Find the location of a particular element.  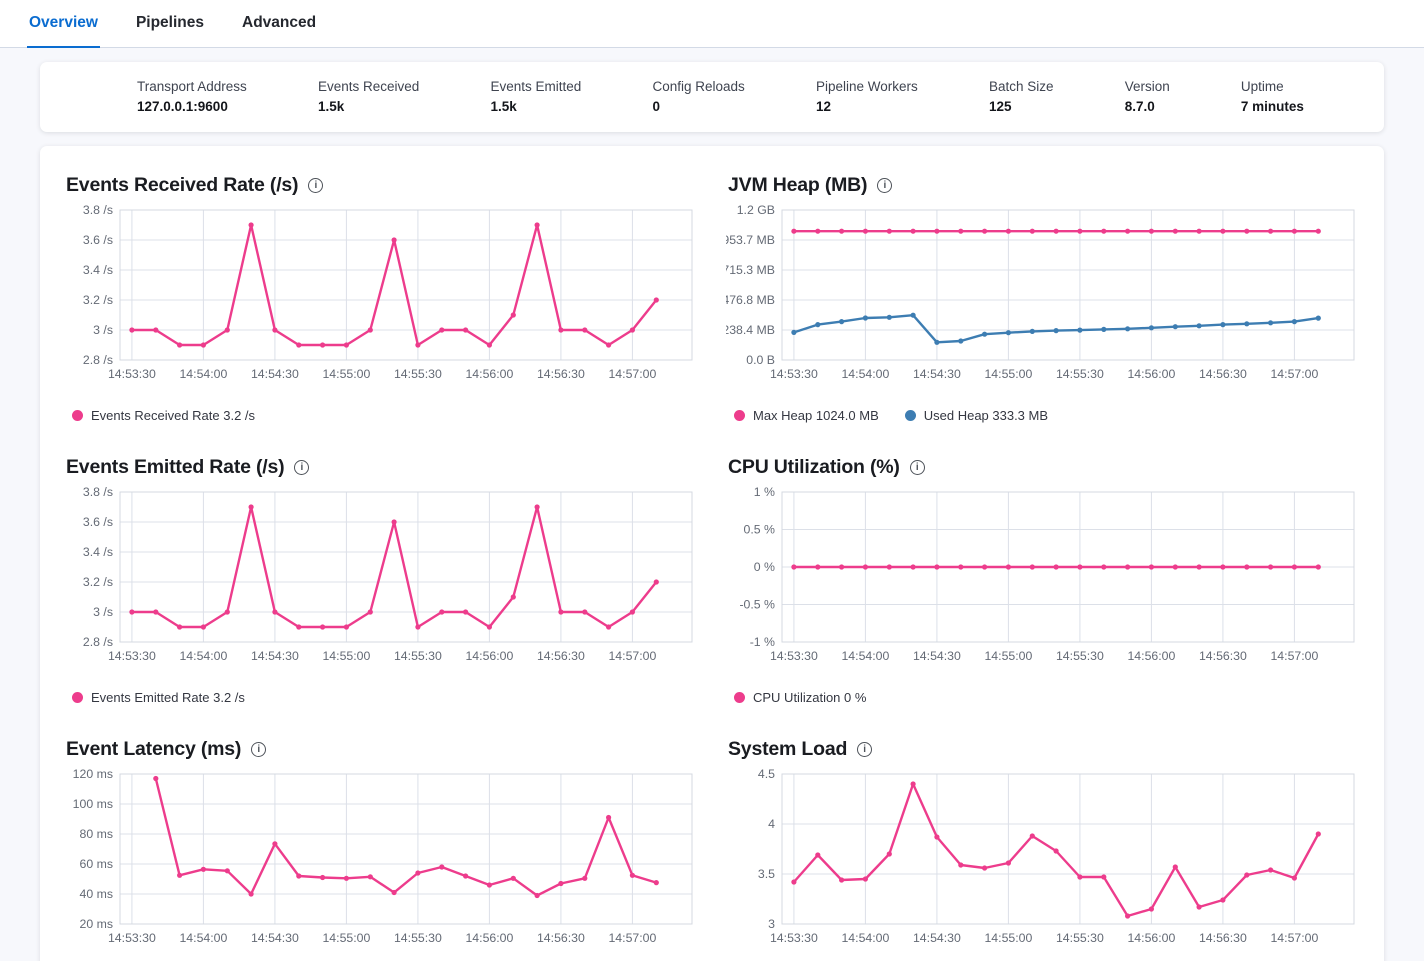

y-tick-label: 3.8 /s is located at coordinates (98, 210).